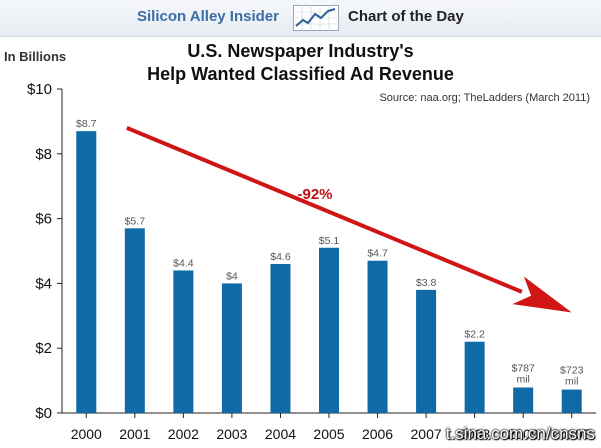 The image size is (601, 448). What do you see at coordinates (135, 221) in the screenshot?
I see `data-label: $5.7` at bounding box center [135, 221].